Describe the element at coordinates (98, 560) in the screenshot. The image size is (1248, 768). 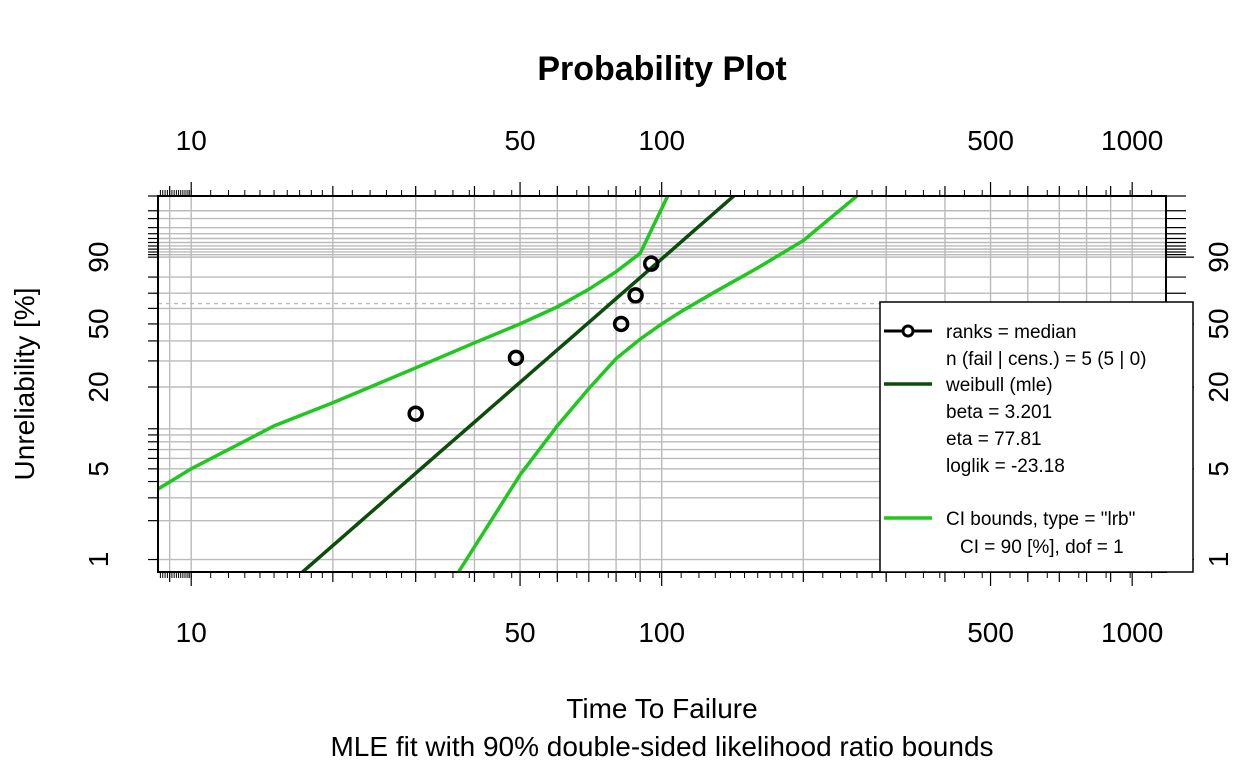
I see `y-tick-label-left: 1` at that location.